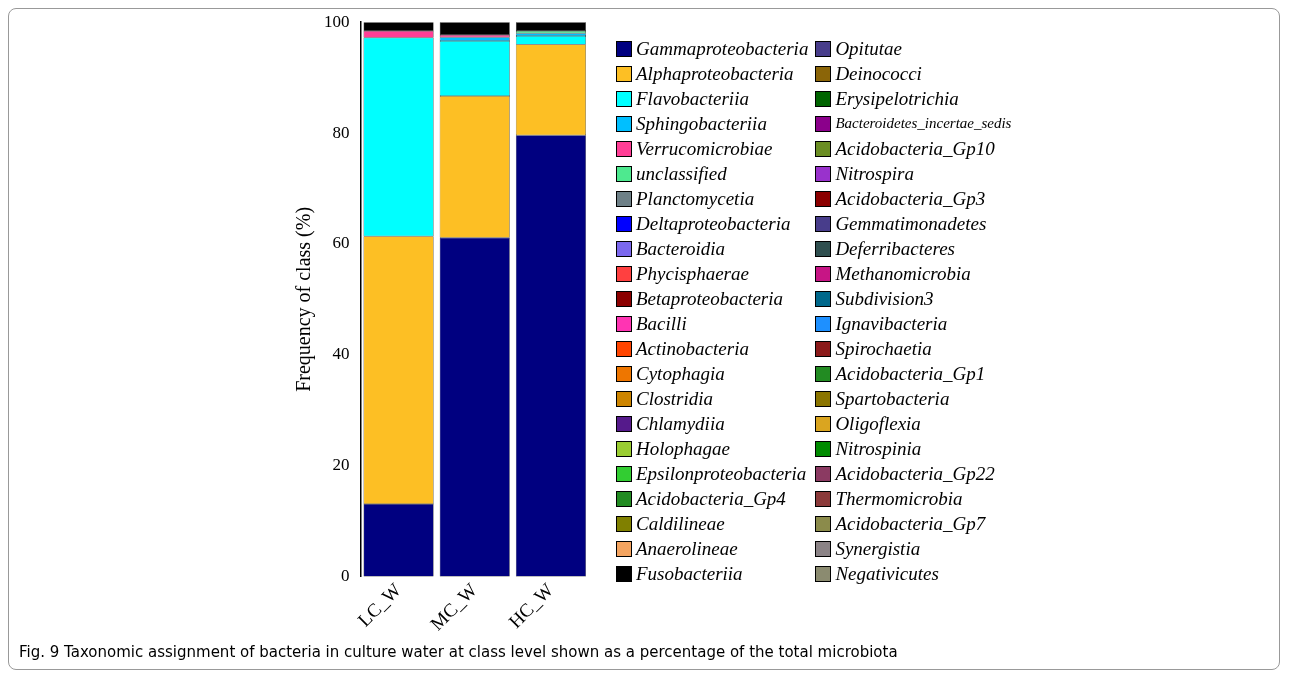 The image size is (1292, 697). What do you see at coordinates (683, 448) in the screenshot?
I see `legend-label: Holophagae` at bounding box center [683, 448].